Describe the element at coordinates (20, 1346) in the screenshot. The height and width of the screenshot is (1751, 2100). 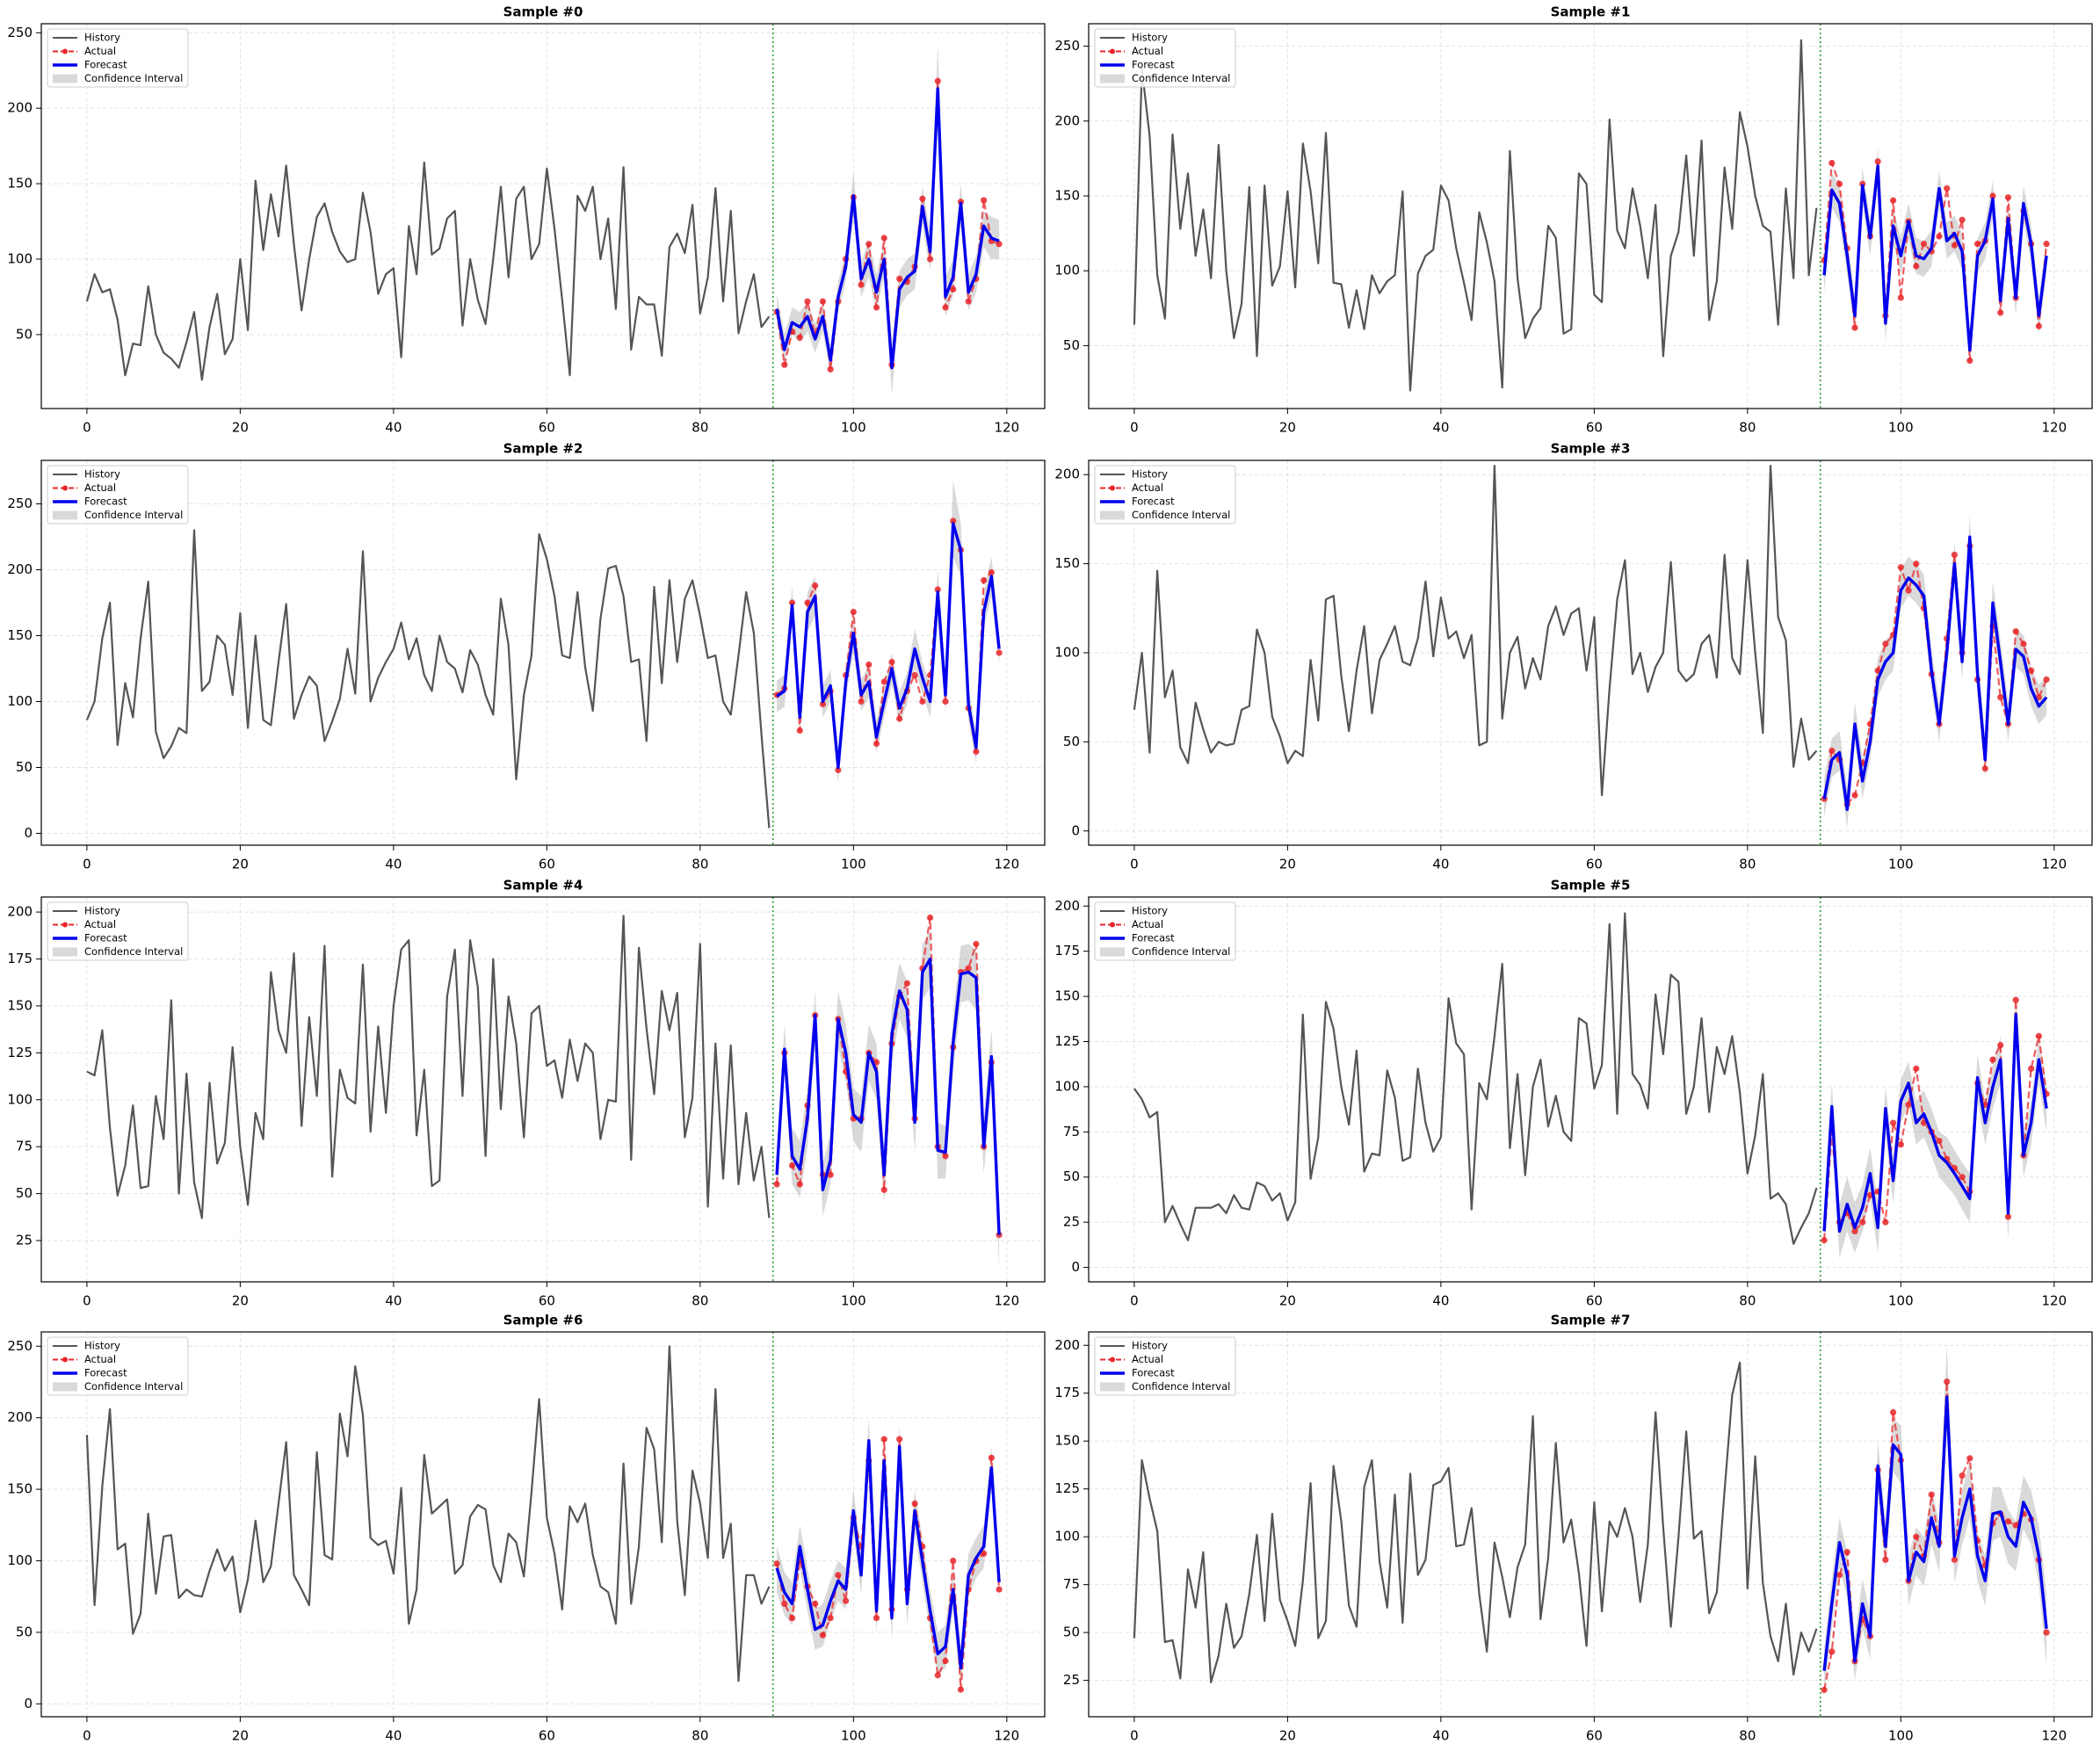
I see `y-tick-label: 250` at that location.